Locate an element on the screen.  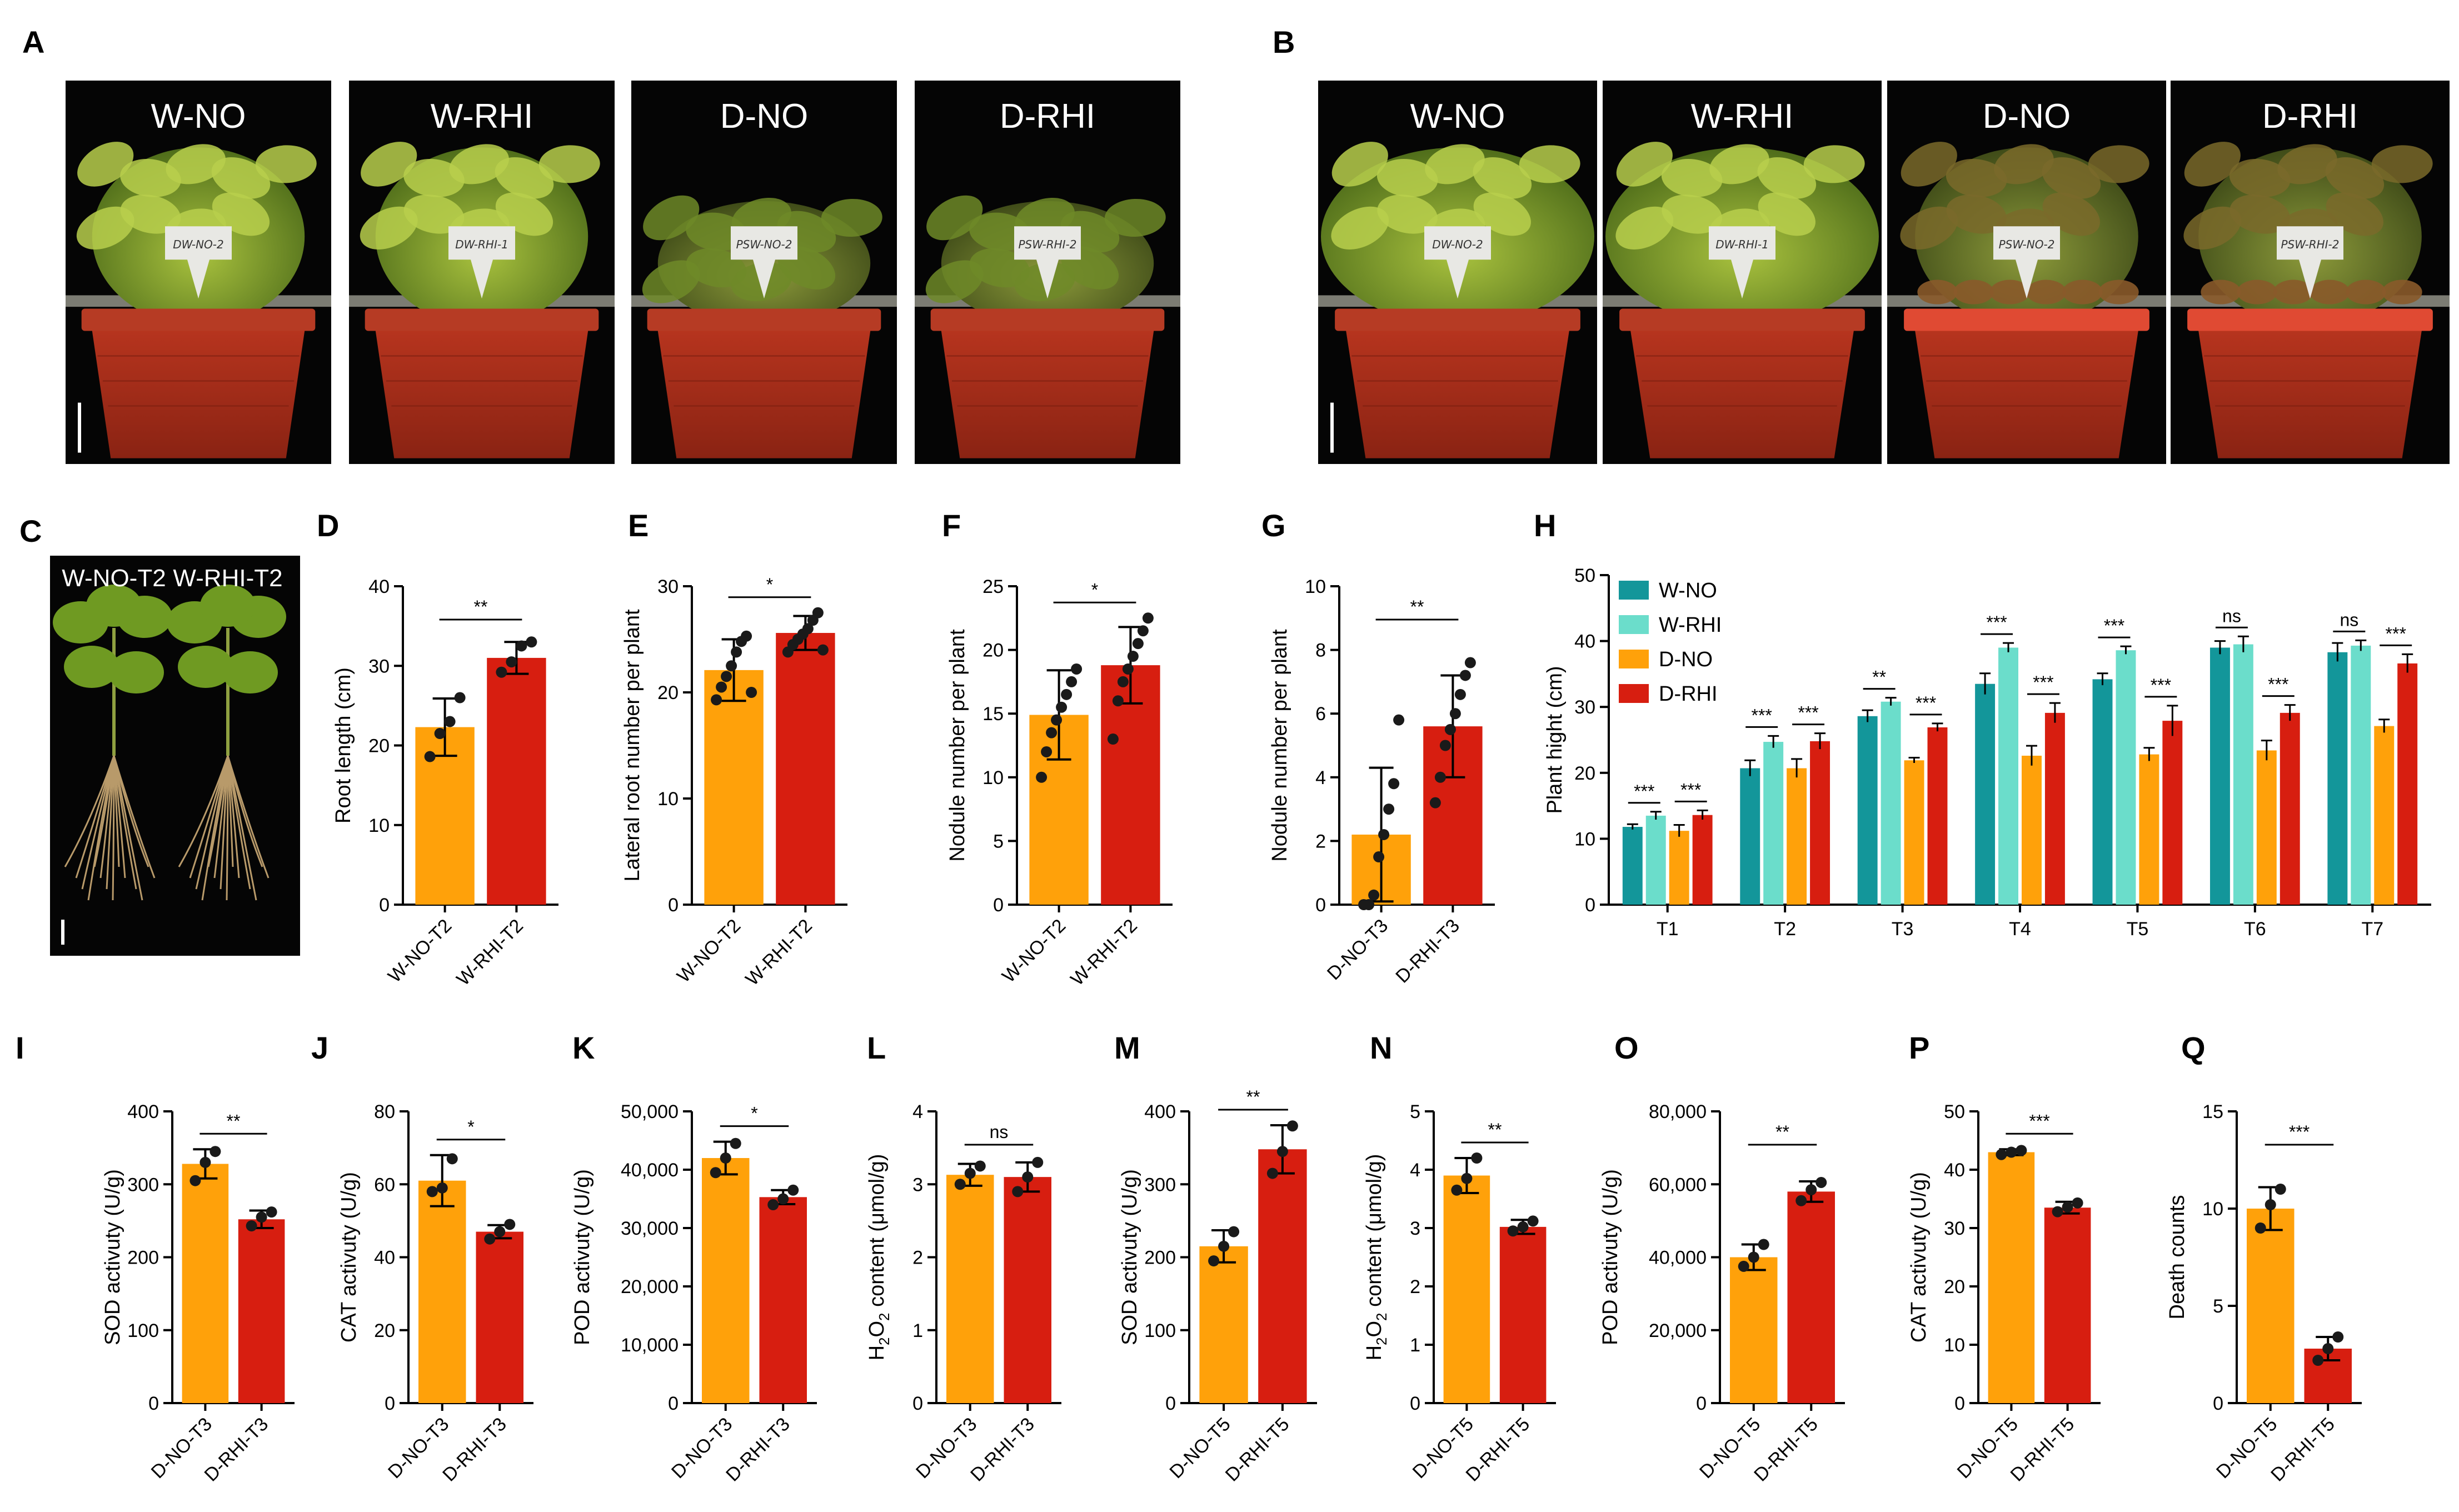
x-tick-label: T4 is located at coordinates (2020, 929).